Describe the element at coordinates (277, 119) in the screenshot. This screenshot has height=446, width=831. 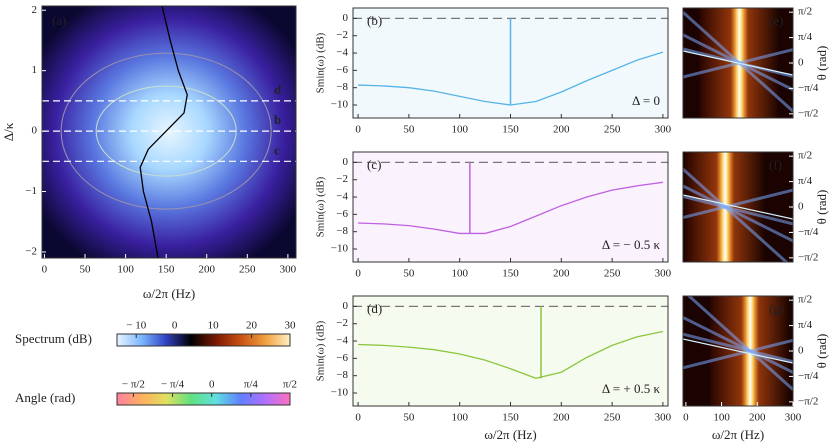
I see `cut-label: b` at that location.